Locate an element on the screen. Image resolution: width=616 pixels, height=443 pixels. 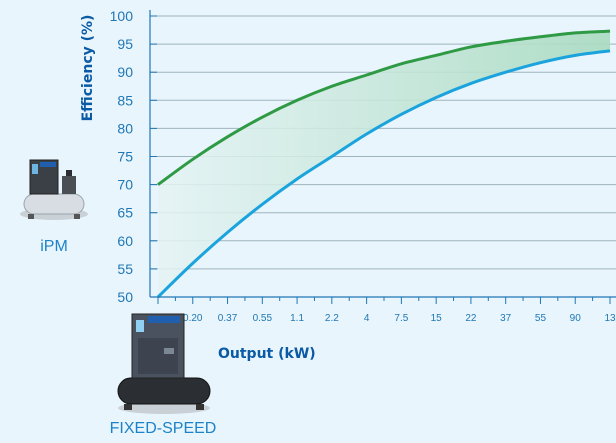
x-tick-label: 22 is located at coordinates (471, 318).